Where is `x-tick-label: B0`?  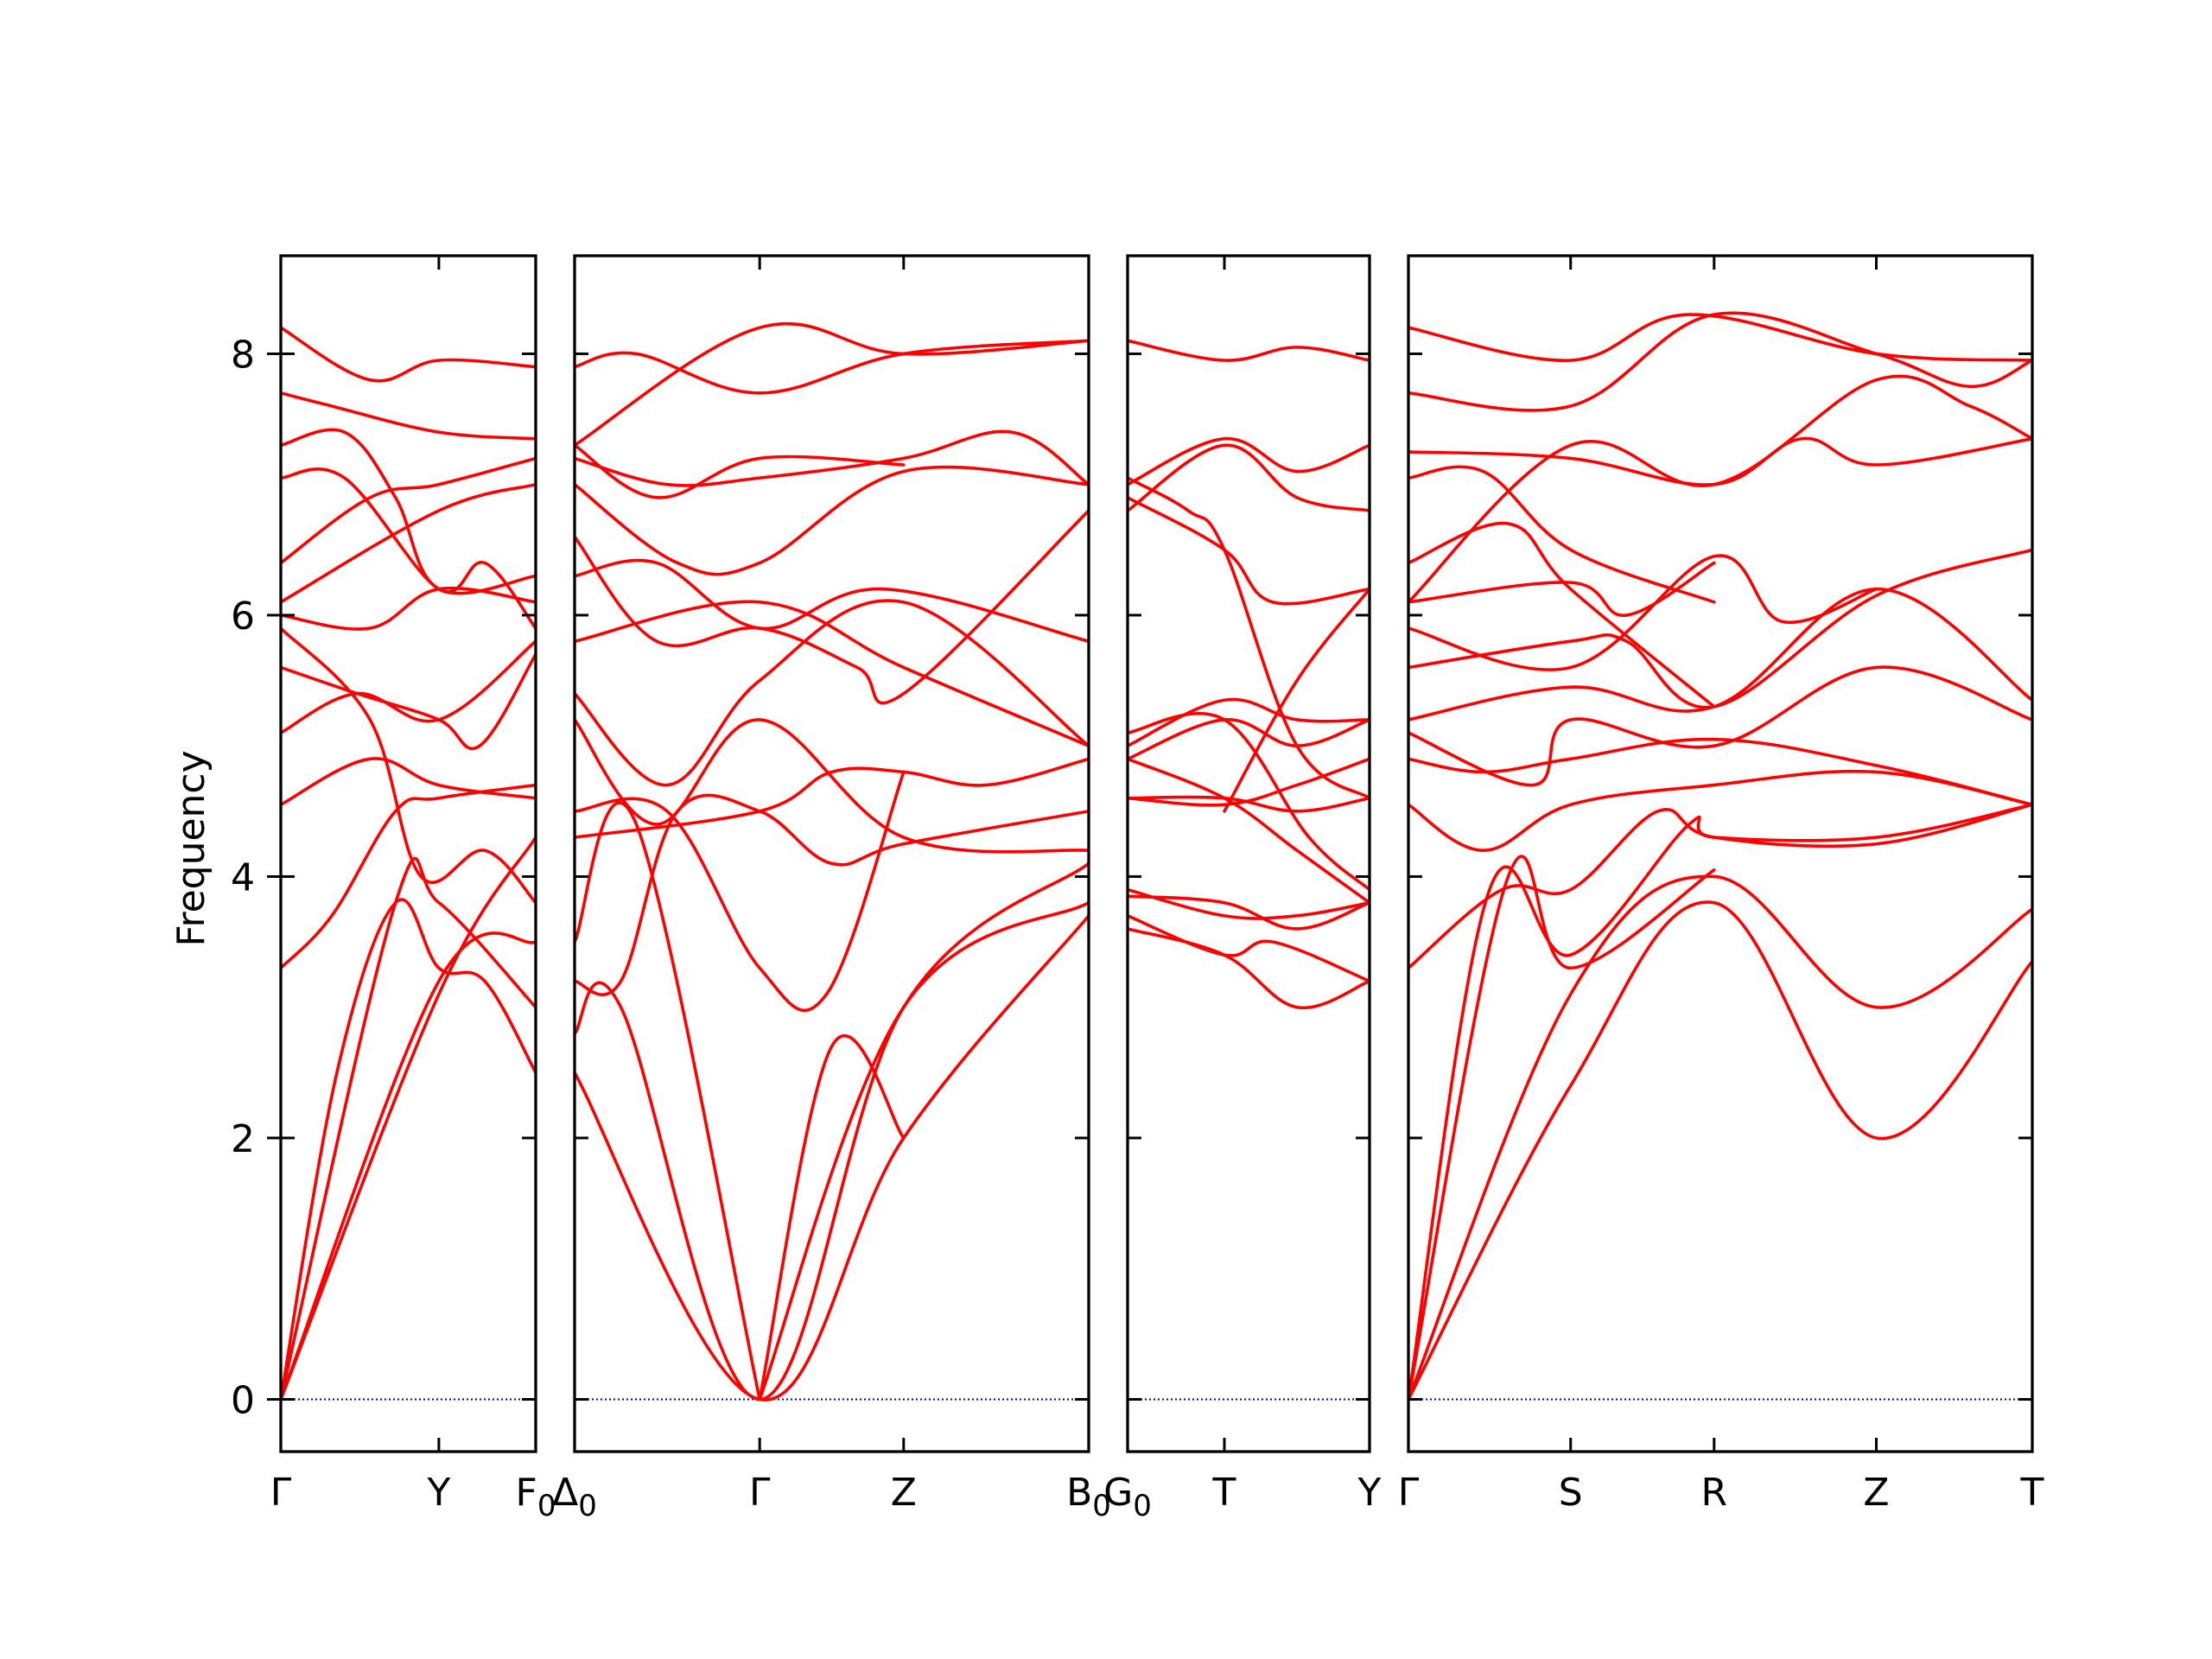 x-tick-label: B0 is located at coordinates (1088, 1497).